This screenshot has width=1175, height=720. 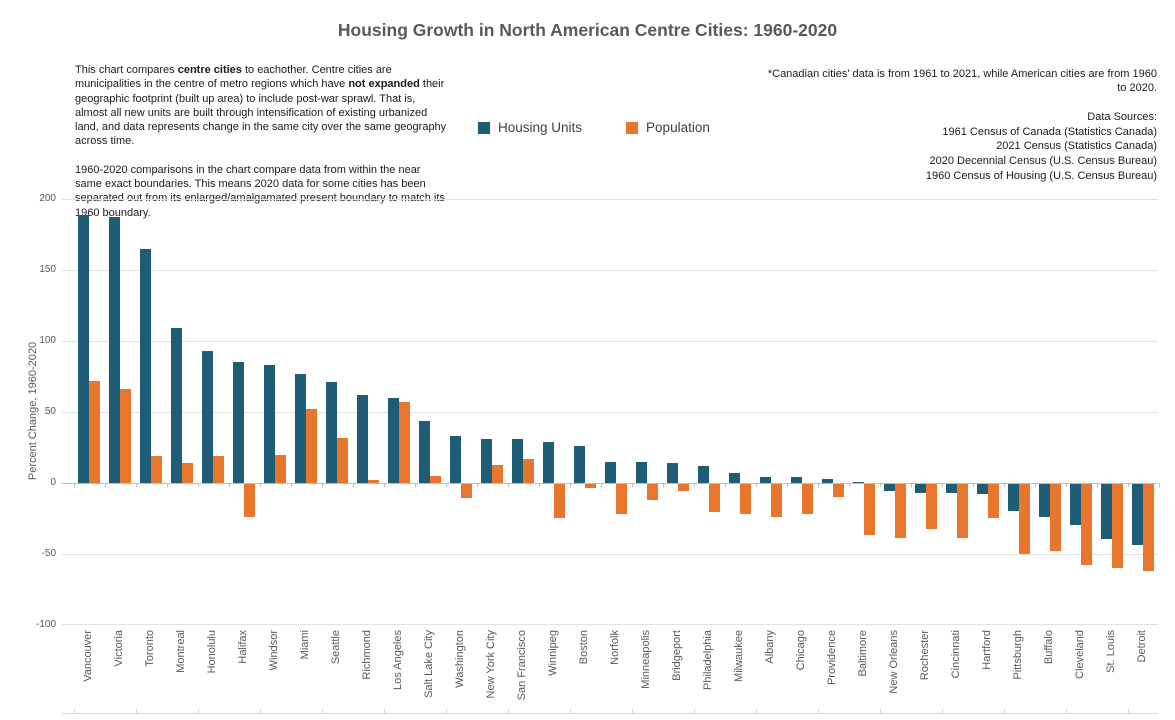 What do you see at coordinates (832, 658) in the screenshot?
I see `x-axis-label-providence: Providence` at bounding box center [832, 658].